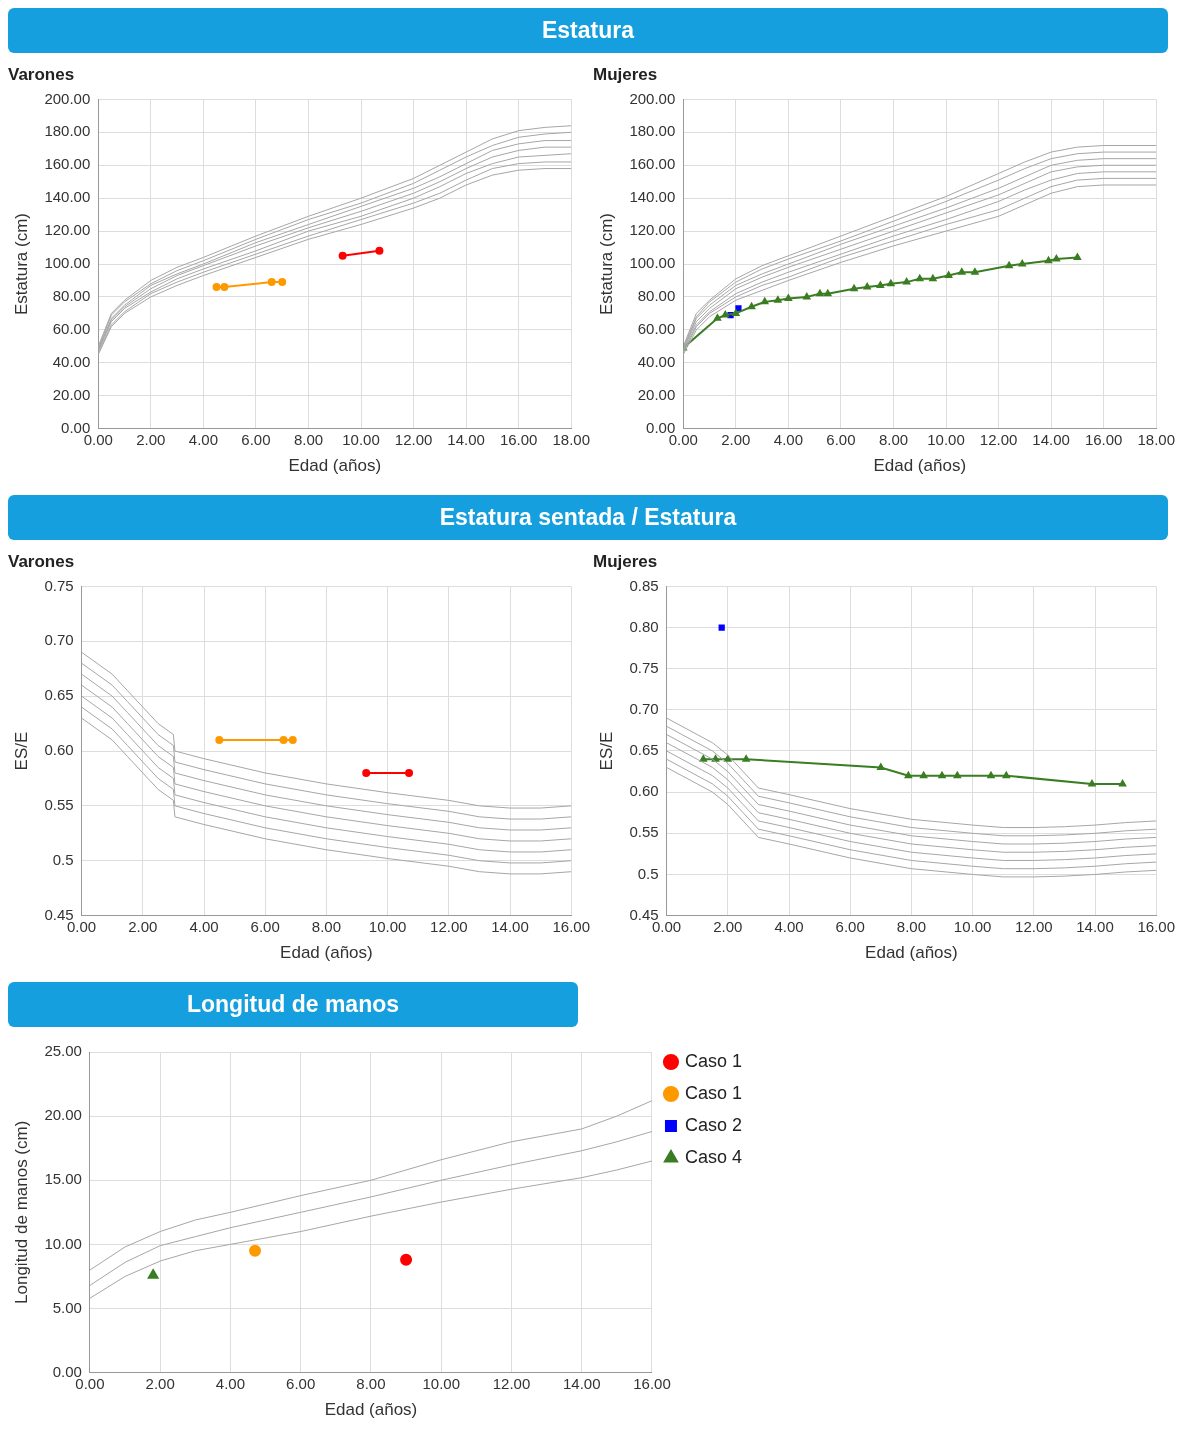 This screenshot has height=1437, width=1196. What do you see at coordinates (644, 626) in the screenshot?
I see `y-tick-label: 0.80` at bounding box center [644, 626].